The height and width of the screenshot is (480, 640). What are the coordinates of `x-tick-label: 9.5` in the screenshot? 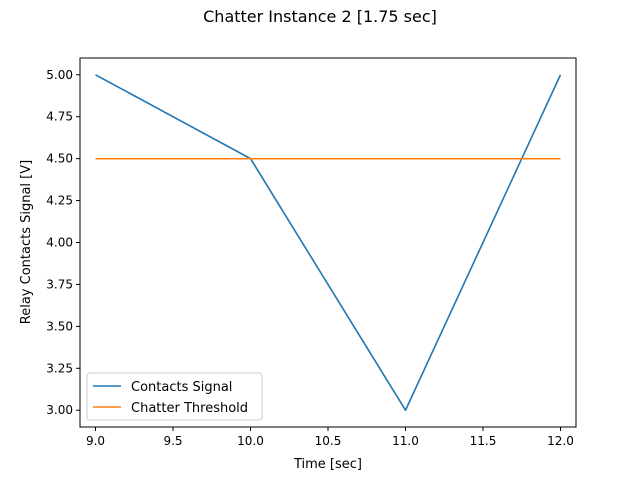 It's located at (172, 441).